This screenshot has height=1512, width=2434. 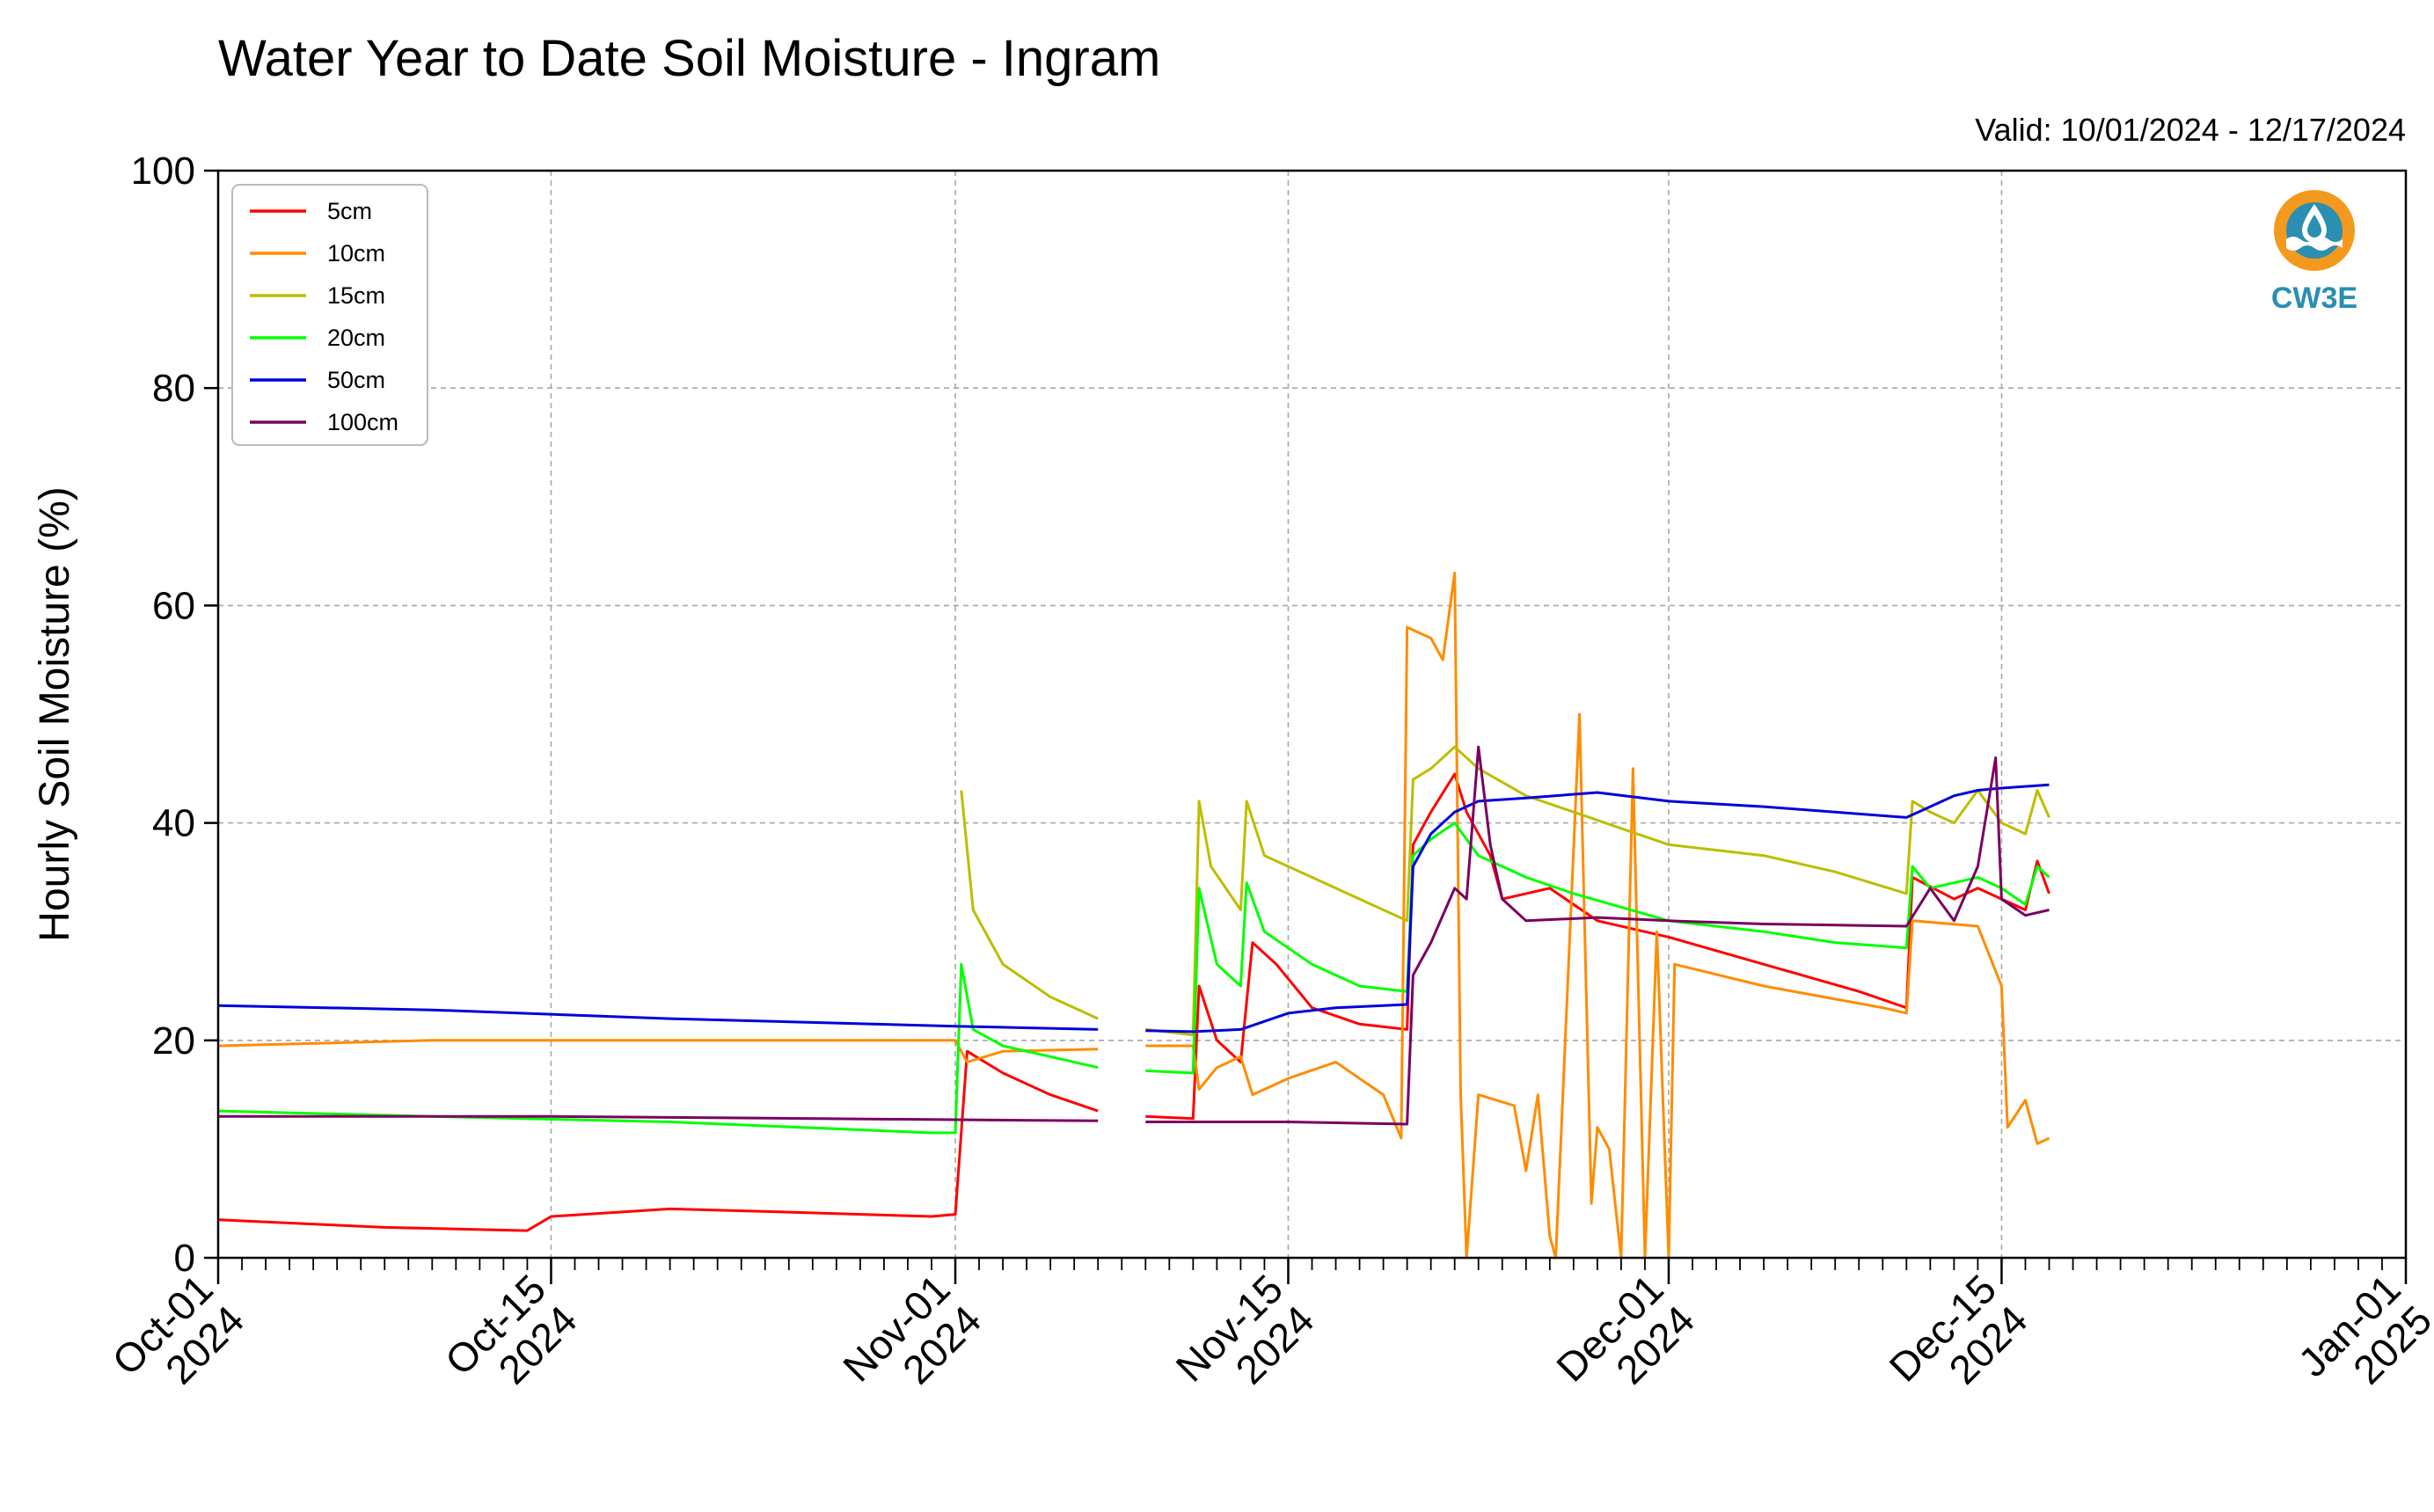 I want to click on series-line-50cm, so click(x=1133, y=908).